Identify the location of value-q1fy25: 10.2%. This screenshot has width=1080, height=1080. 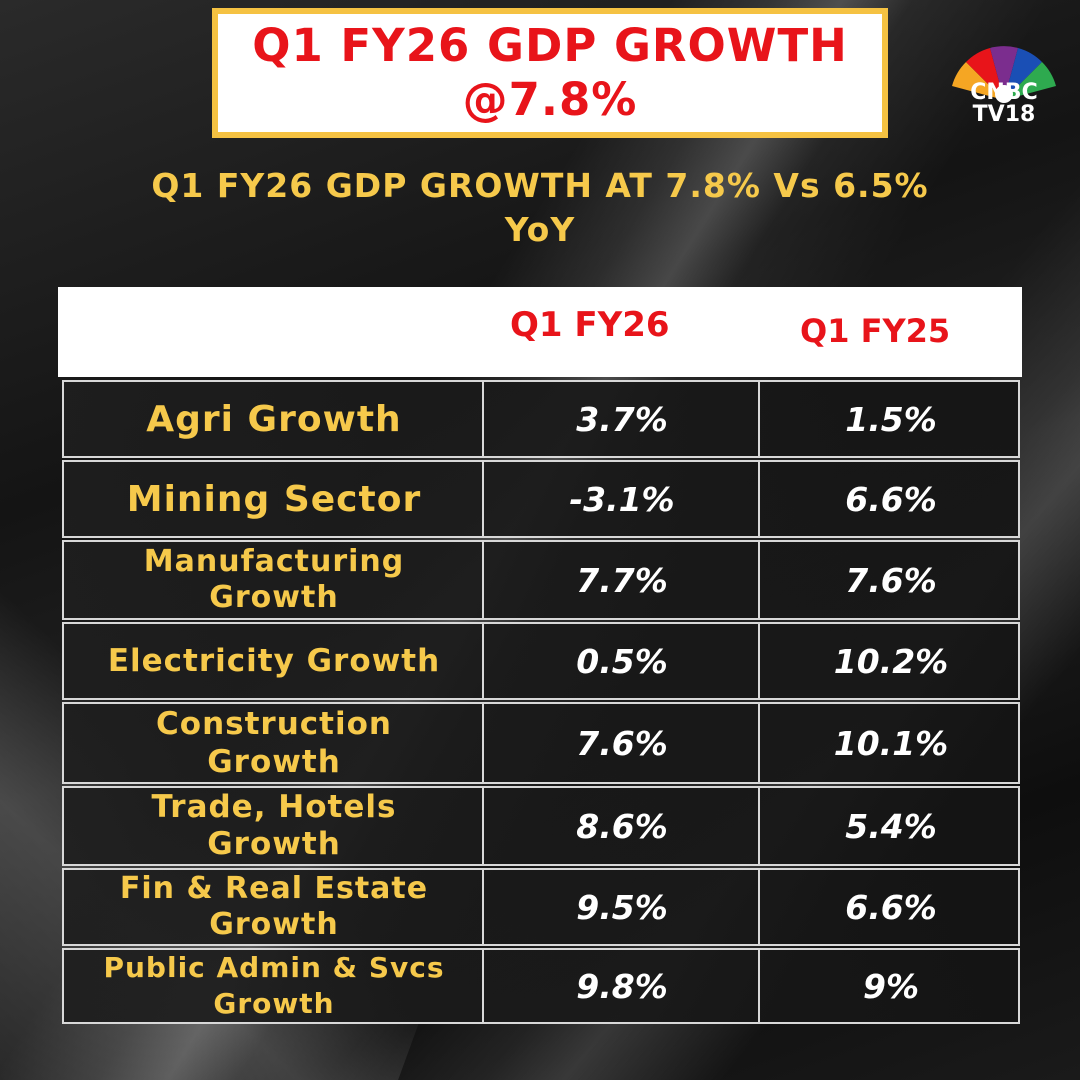
(891, 661).